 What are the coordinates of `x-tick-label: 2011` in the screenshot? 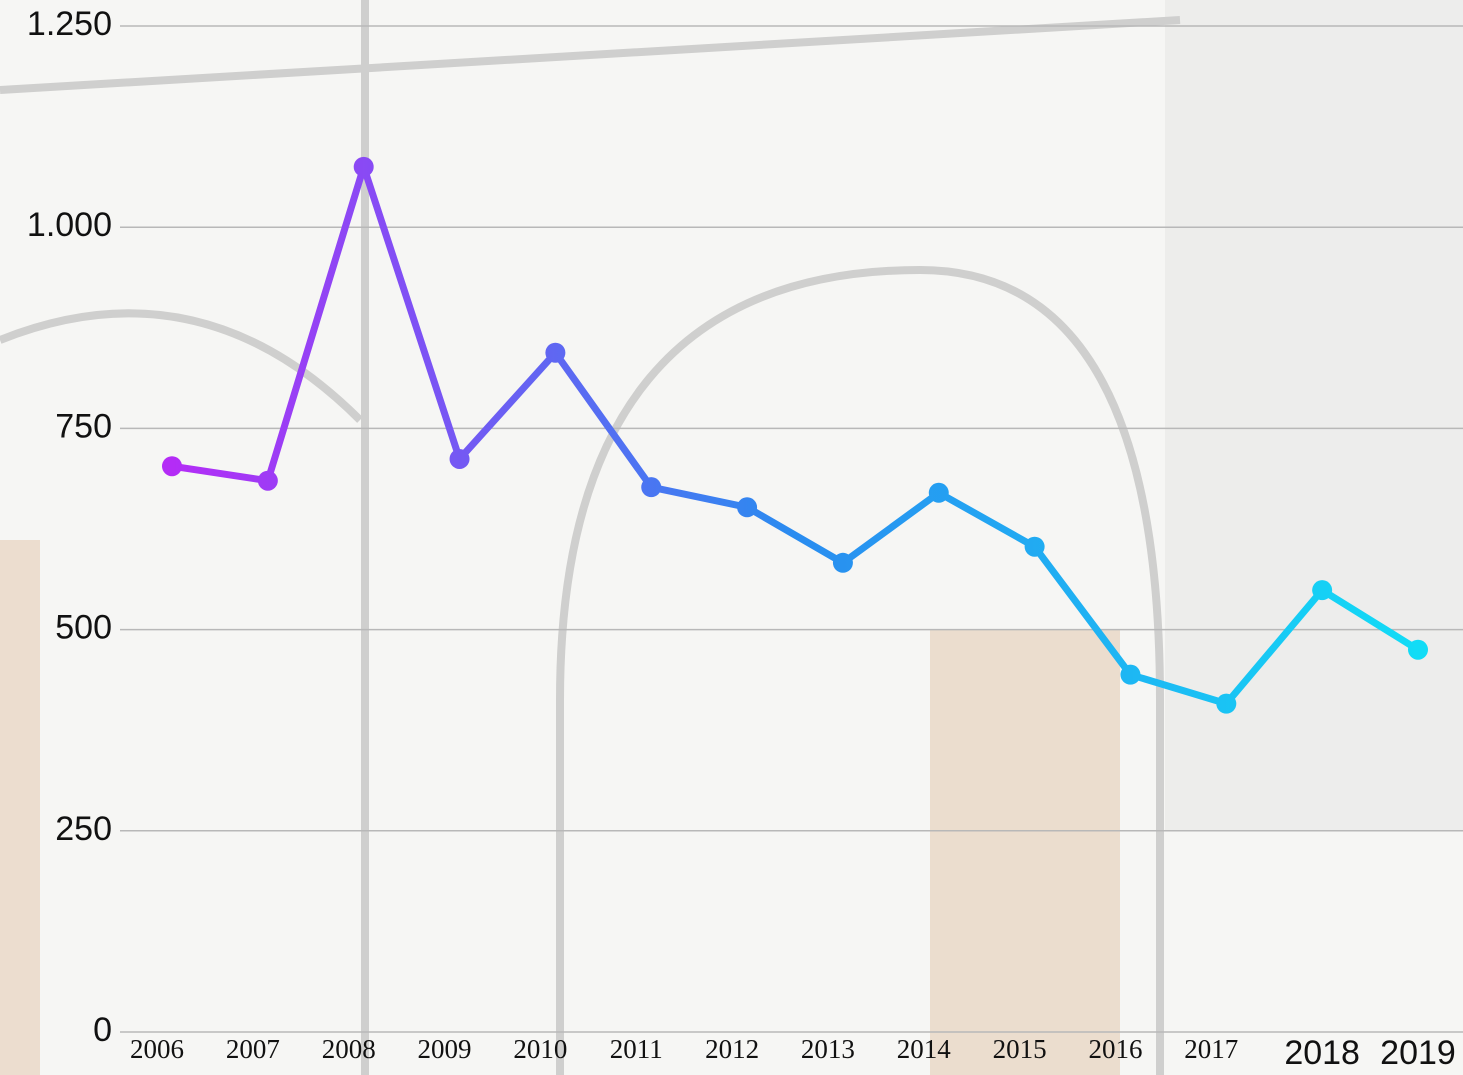 It's located at (636, 1049).